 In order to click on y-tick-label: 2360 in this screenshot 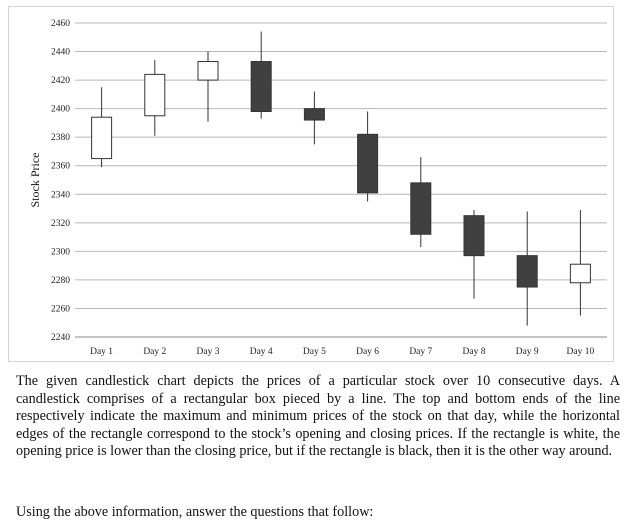, I will do `click(60, 167)`.